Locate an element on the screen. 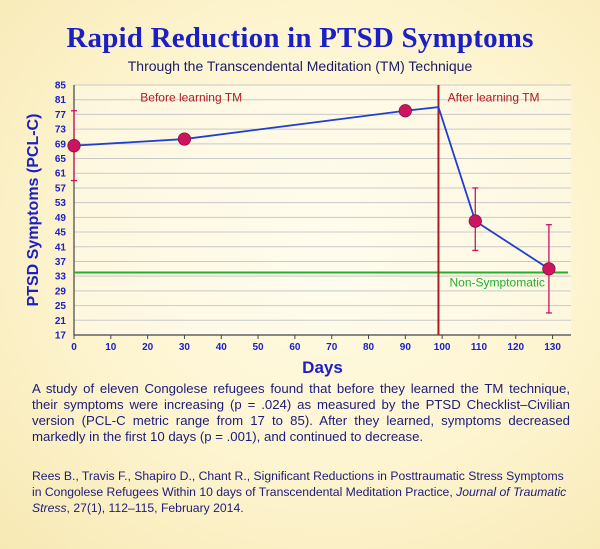 The height and width of the screenshot is (549, 600). y-tick-label: 81 is located at coordinates (61, 100).